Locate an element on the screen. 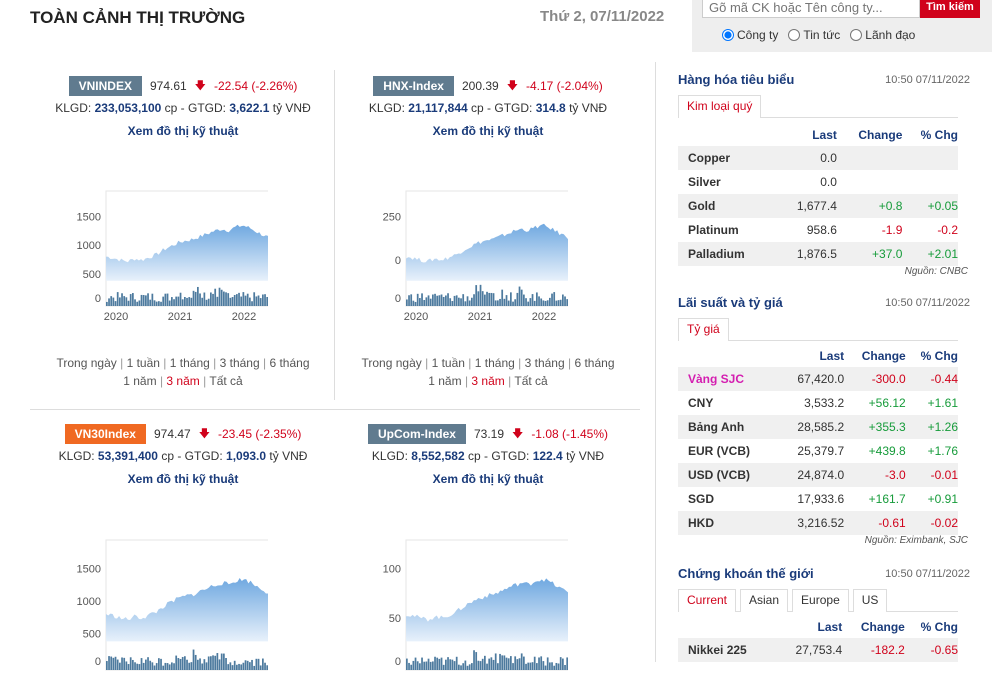 The image size is (995, 675). radio-company: Công ty is located at coordinates (750, 35).